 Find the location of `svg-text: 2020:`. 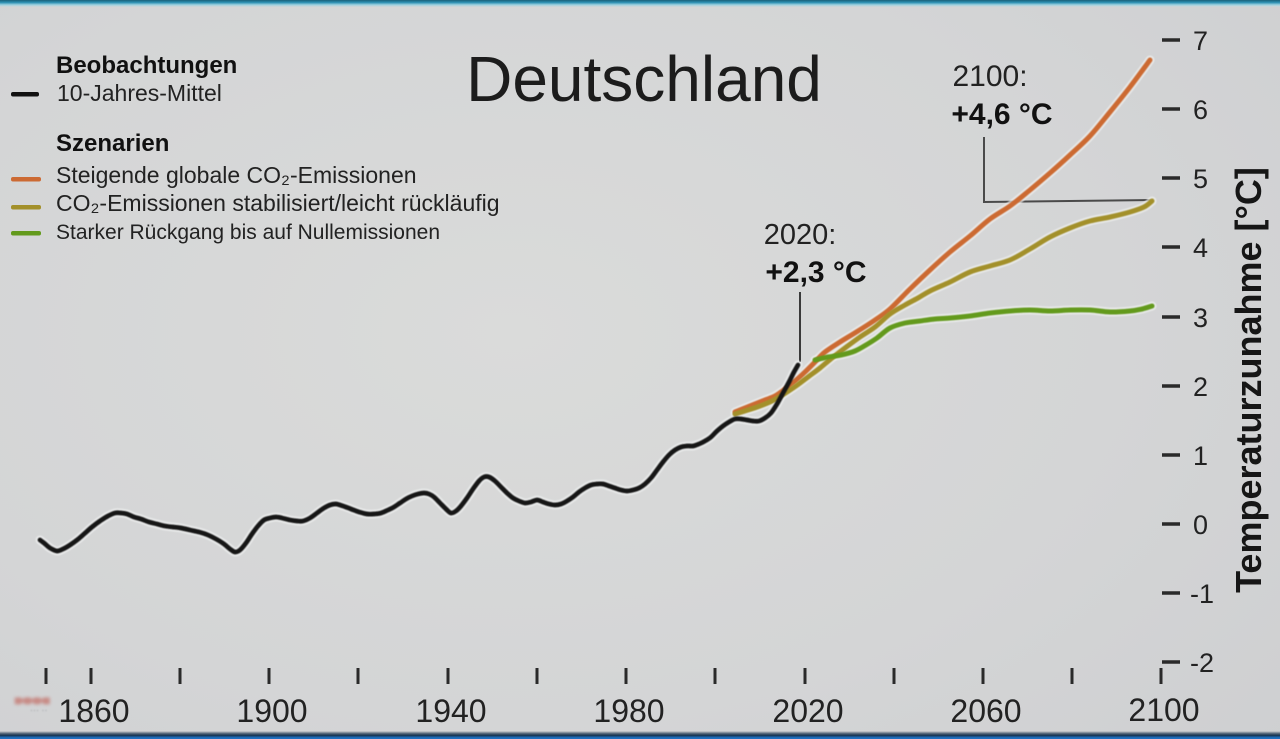

svg-text: 2020: is located at coordinates (800, 235).